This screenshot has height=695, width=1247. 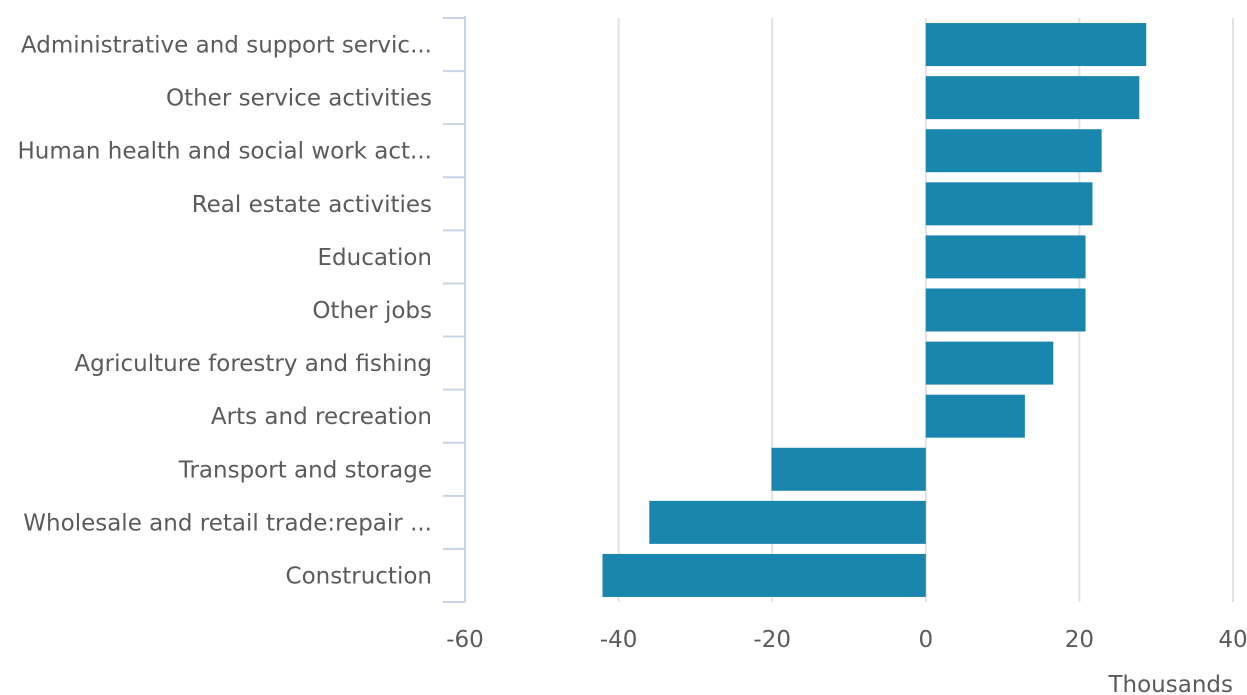 I want to click on x-tick-label: 40, so click(x=1232, y=640).